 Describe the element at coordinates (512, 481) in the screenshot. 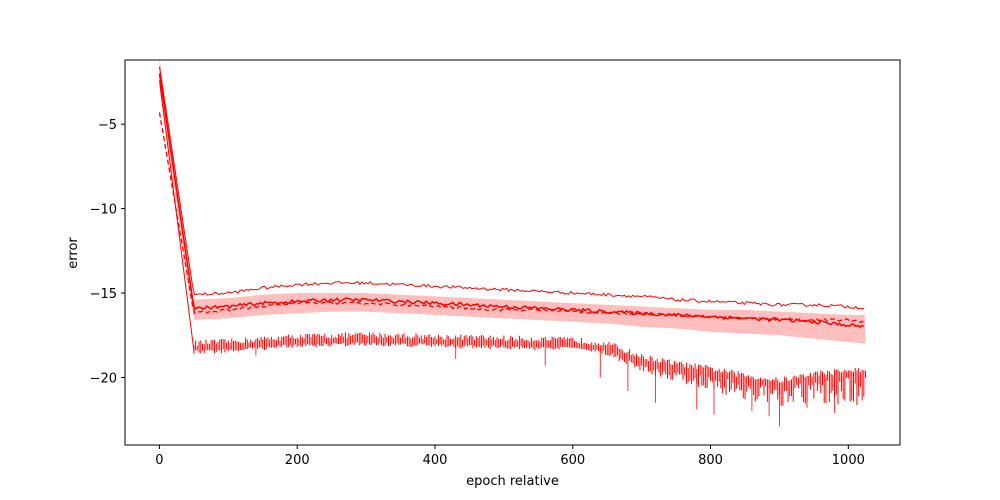

I see `x-axis-label: epoch relative` at that location.